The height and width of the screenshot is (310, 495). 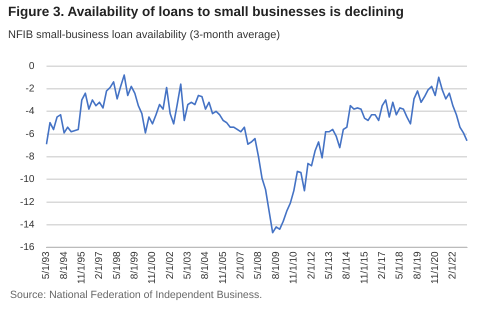 What do you see at coordinates (329, 265) in the screenshot?
I see `x-tick-label: 5/1/13` at bounding box center [329, 265].